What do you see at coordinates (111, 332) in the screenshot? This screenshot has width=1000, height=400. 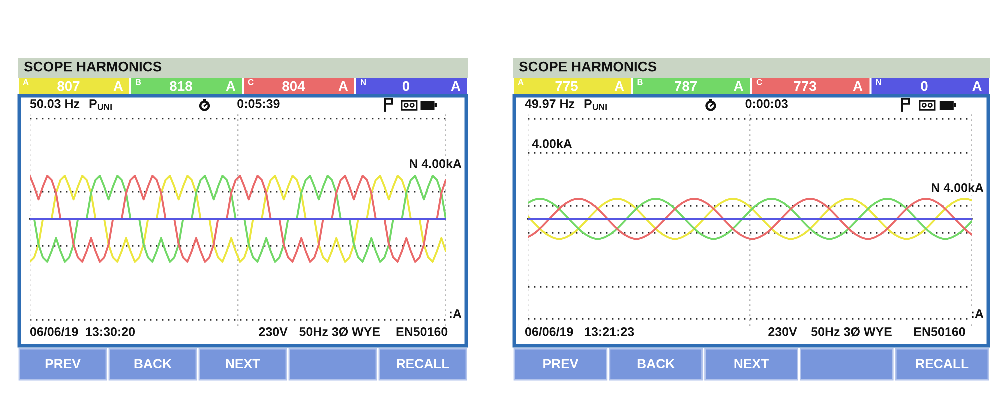 I see `text: 13:30:20` at bounding box center [111, 332].